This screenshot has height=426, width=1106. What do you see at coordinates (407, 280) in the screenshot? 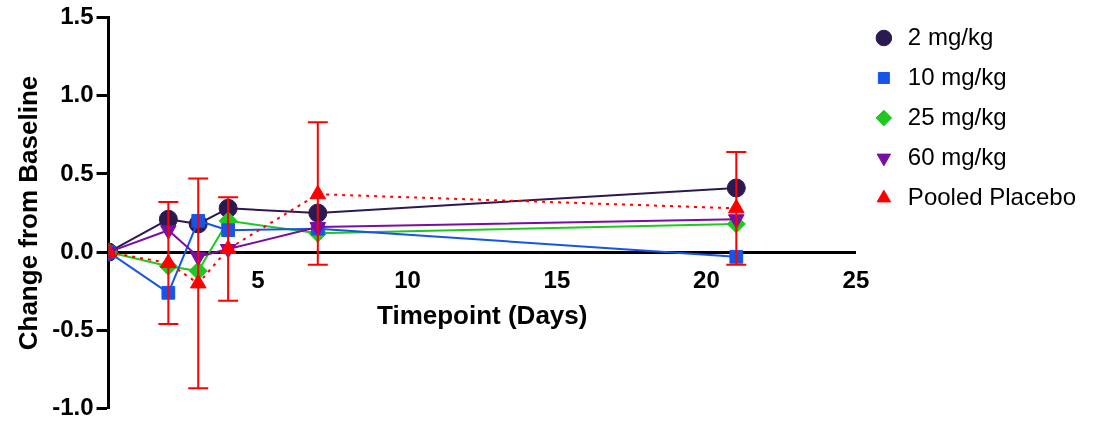
I see `x-tick-label: 10` at bounding box center [407, 280].